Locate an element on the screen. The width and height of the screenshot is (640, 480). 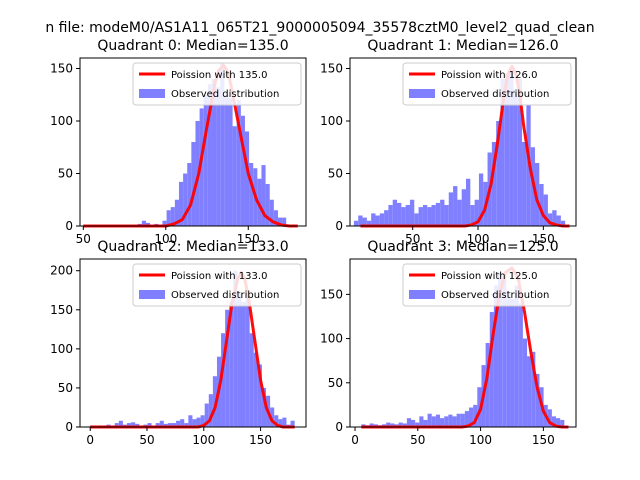
legend-bar-swatch is located at coordinates (422, 294).